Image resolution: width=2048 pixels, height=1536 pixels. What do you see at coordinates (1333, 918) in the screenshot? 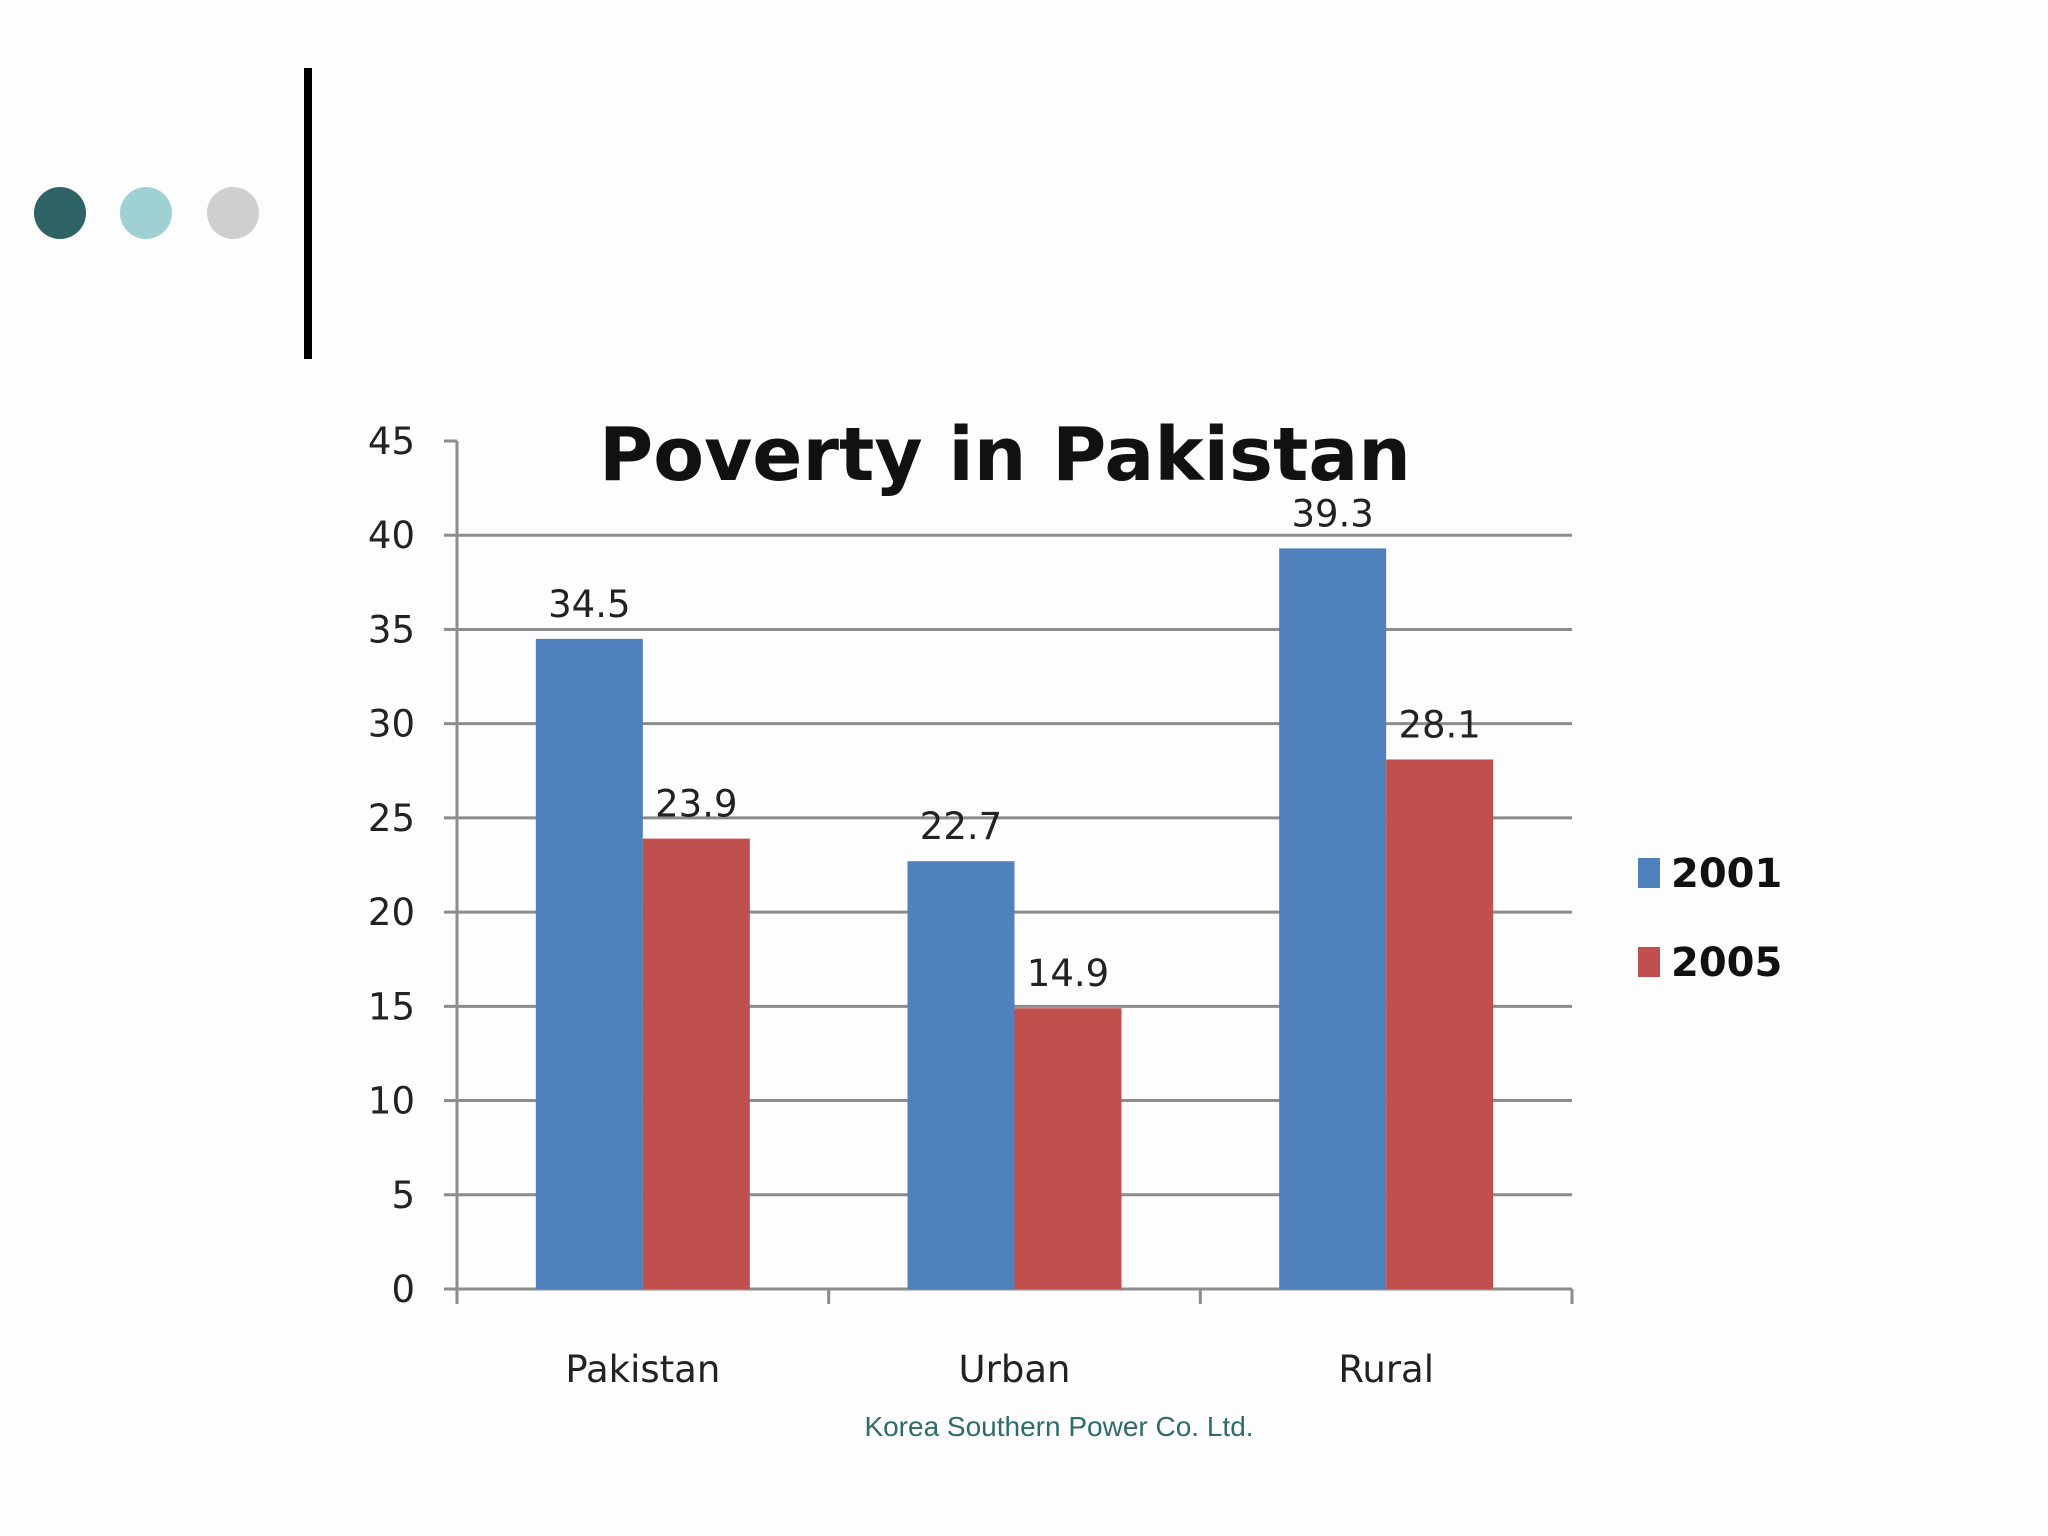
I see `bar-rural-2001` at bounding box center [1333, 918].